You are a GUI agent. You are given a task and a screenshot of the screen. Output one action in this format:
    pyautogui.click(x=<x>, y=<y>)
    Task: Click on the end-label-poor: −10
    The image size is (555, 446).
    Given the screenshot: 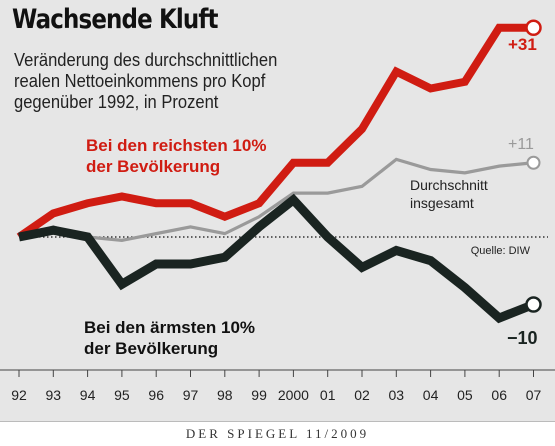 What is the action you would take?
    pyautogui.click(x=522, y=338)
    